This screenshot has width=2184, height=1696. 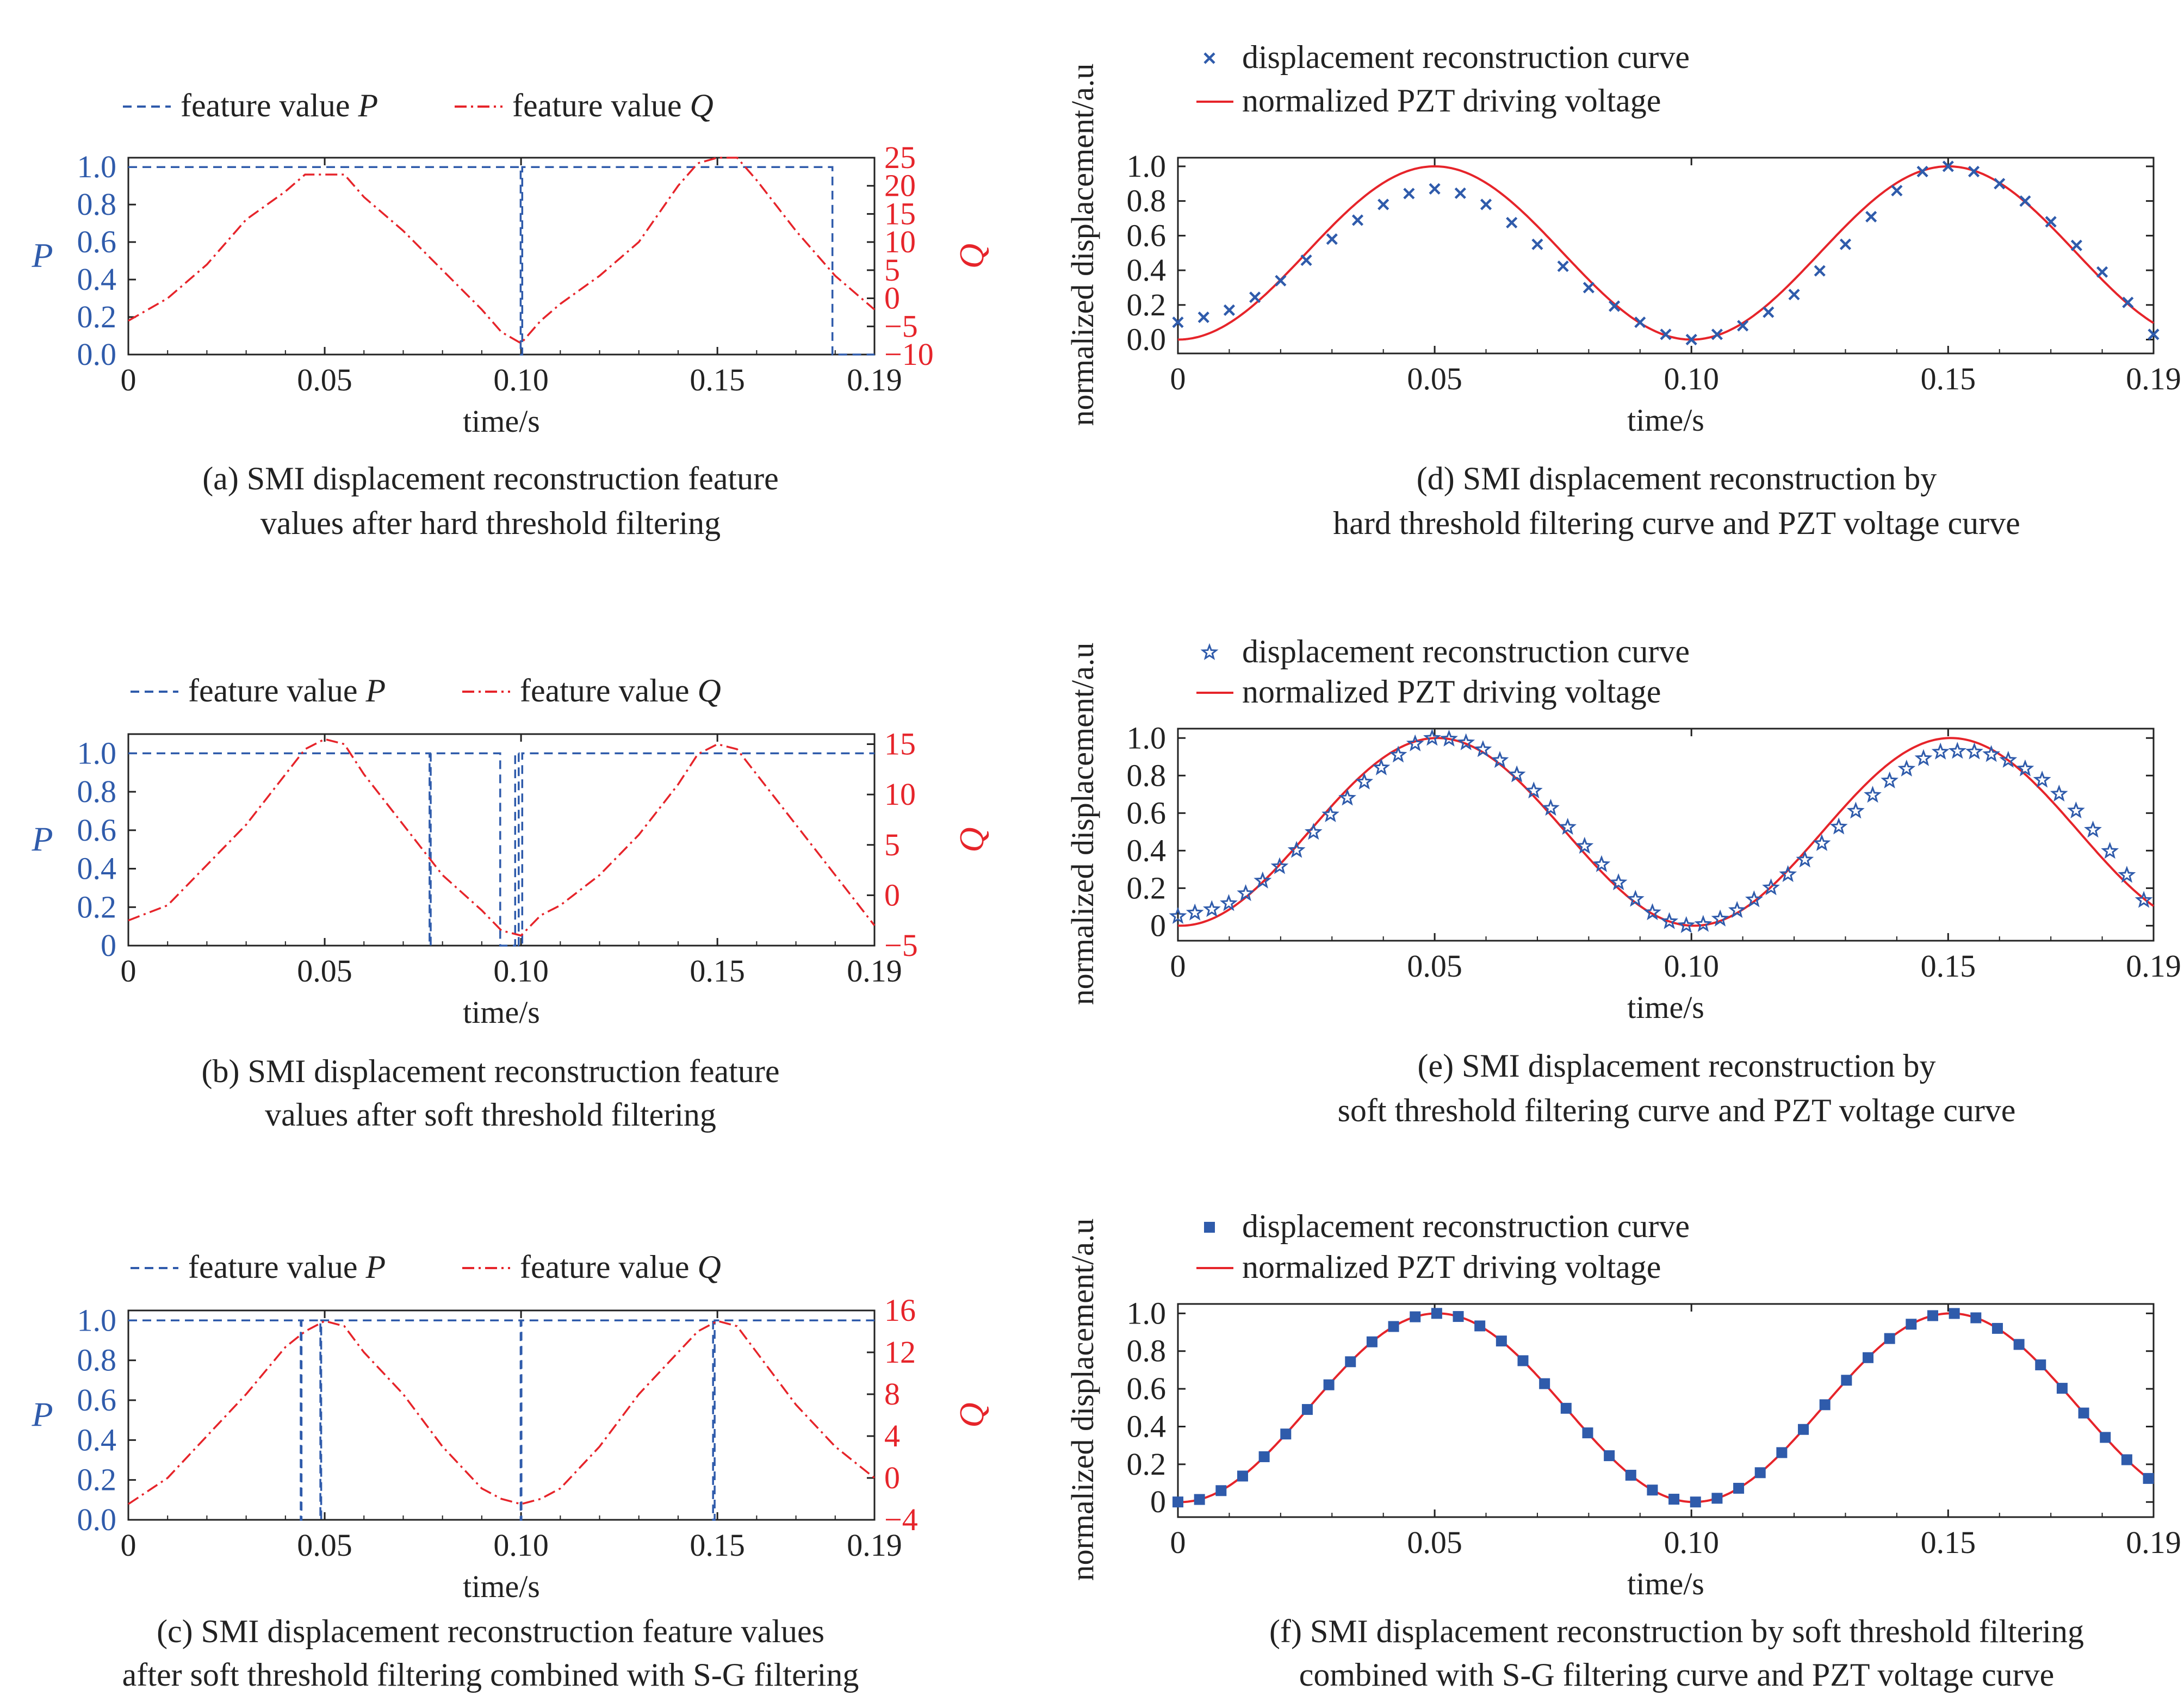 What do you see at coordinates (1082, 1400) in the screenshot?
I see `y-axis-label: normalized displacement/a.u` at bounding box center [1082, 1400].